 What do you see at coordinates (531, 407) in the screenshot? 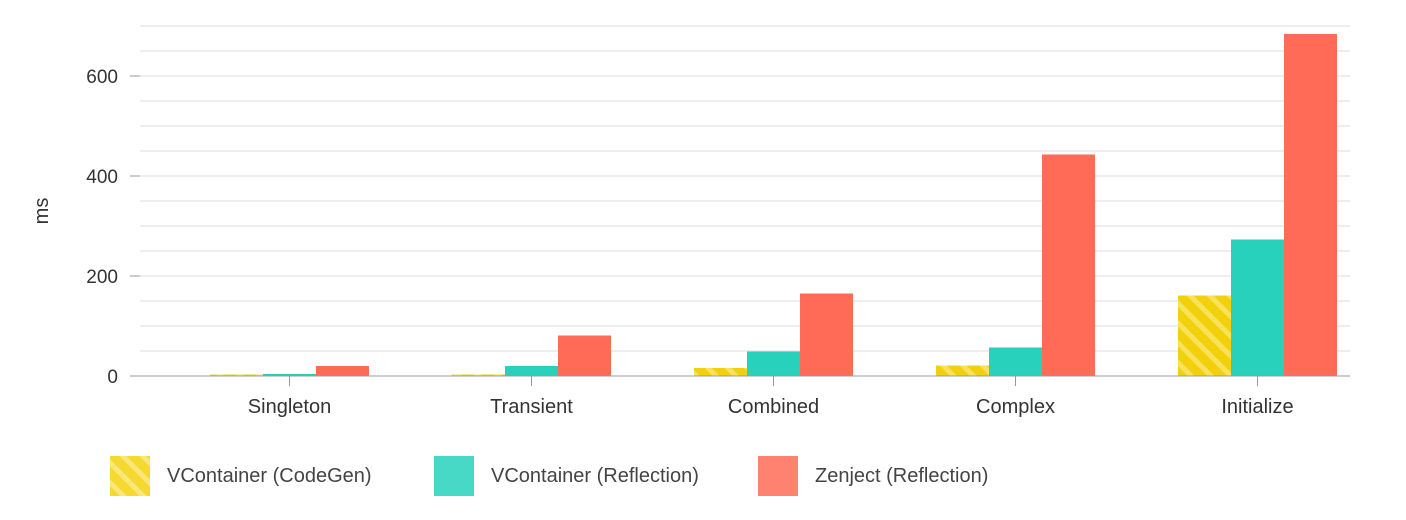
I see `x-tick-label: Transient` at bounding box center [531, 407].